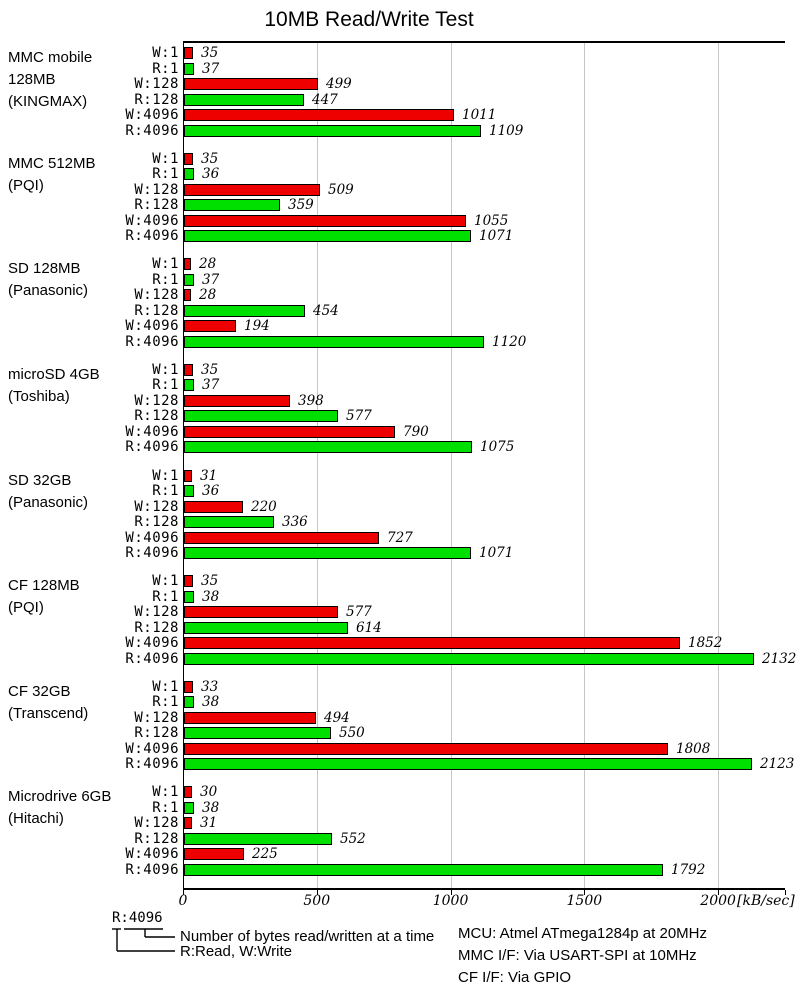 The image size is (800, 1003). I want to click on gridline-x-2000, so click(719, 465).